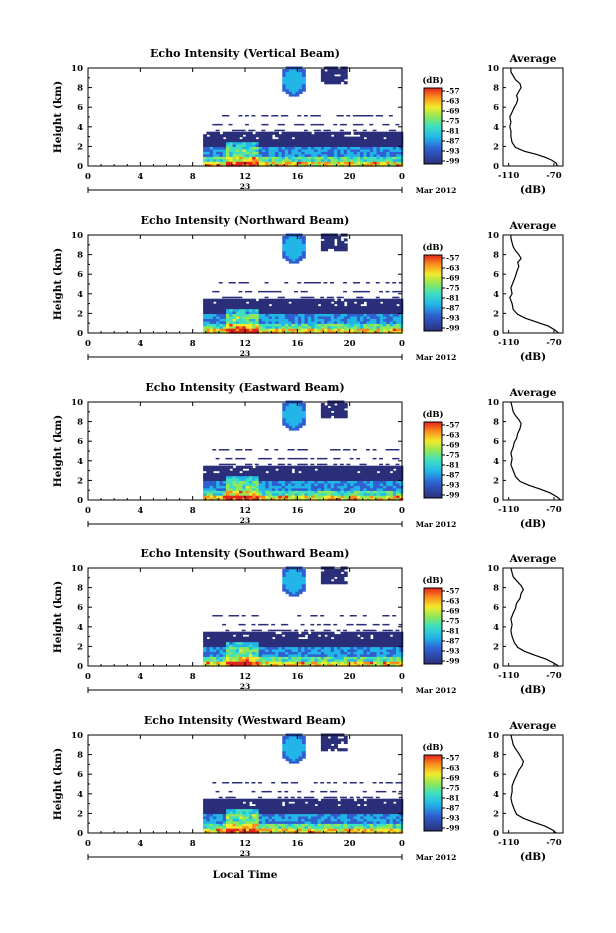 This screenshot has width=616, height=933. What do you see at coordinates (244, 387) in the screenshot?
I see `panel-title: Echo Intensity (Eastward Beam)` at bounding box center [244, 387].